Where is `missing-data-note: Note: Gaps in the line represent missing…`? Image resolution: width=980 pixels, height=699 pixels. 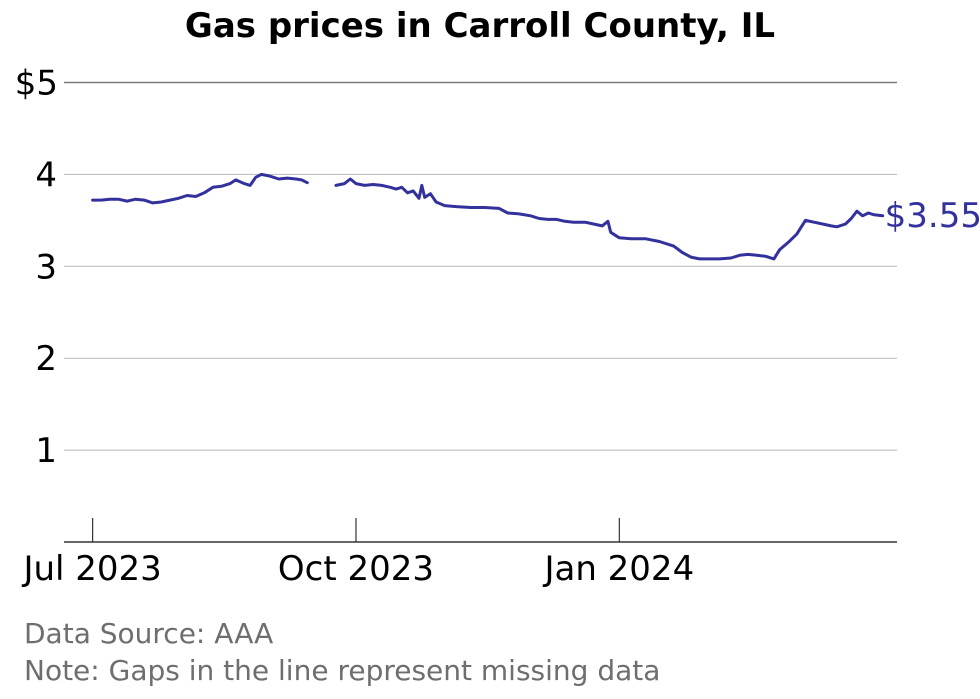
missing-data-note: Note: Gaps in the line represent missing… is located at coordinates (342, 670).